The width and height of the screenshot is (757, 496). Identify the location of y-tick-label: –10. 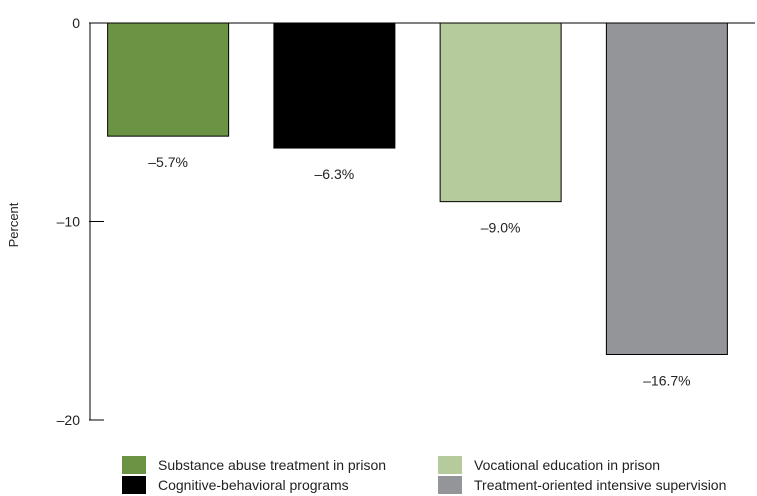
(69, 222).